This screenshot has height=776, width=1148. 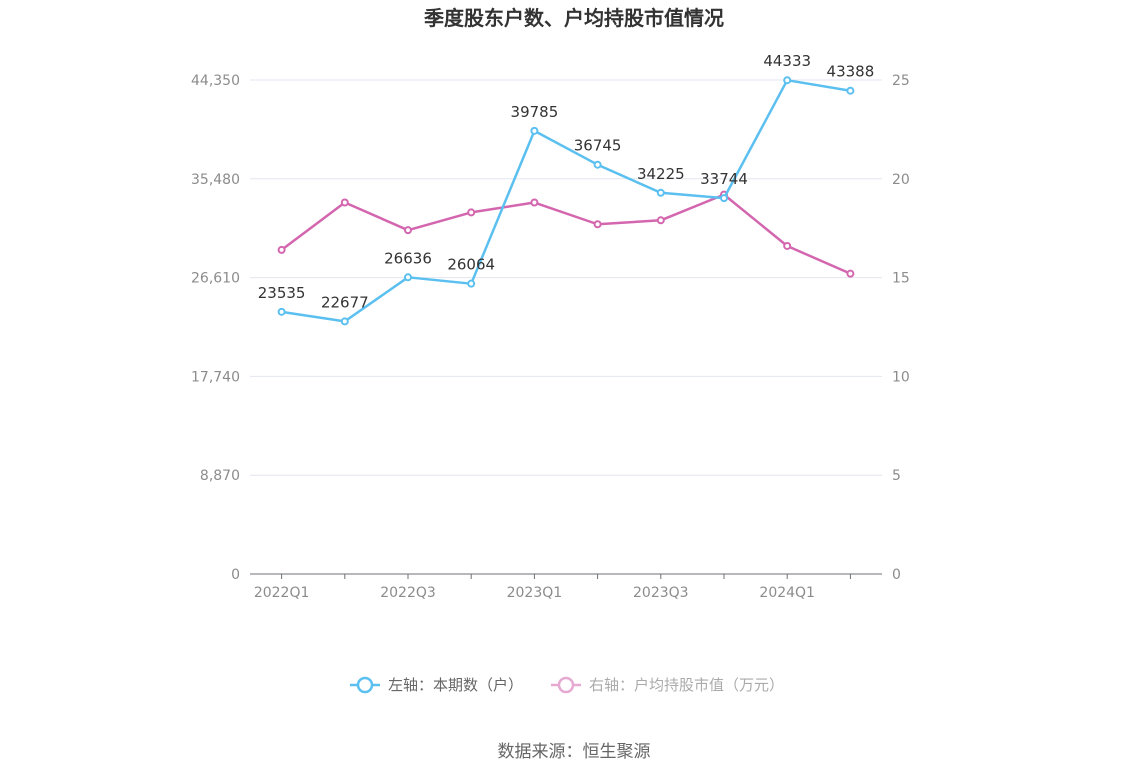 What do you see at coordinates (565, 234) in the screenshot?
I see `series-line-avg-value` at bounding box center [565, 234].